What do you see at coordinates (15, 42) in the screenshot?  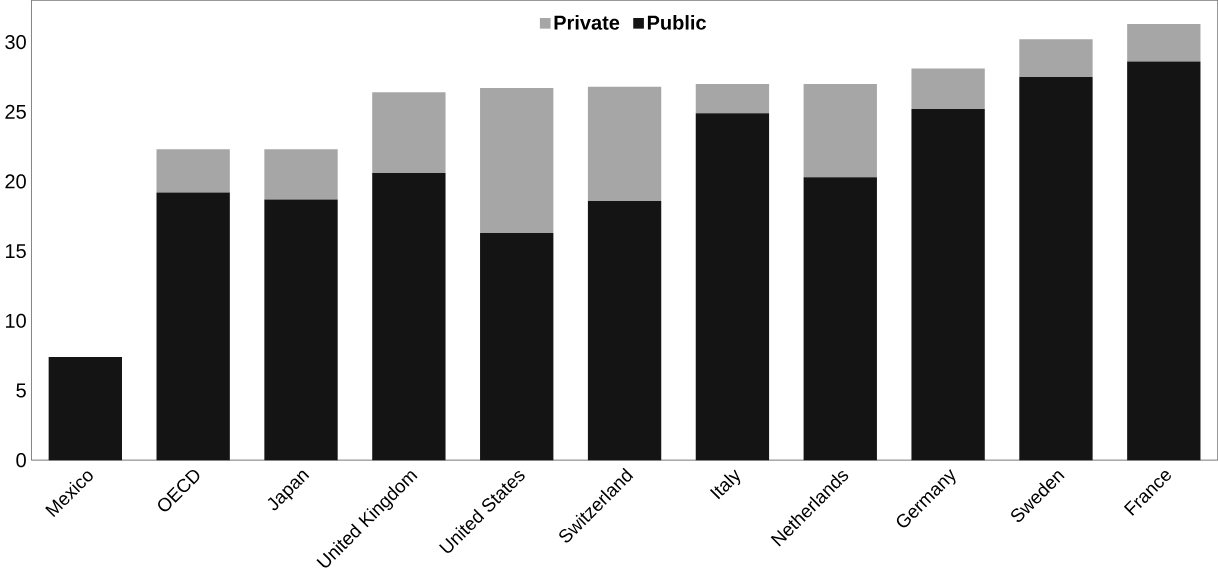 I see `y-tick-label: 30` at bounding box center [15, 42].